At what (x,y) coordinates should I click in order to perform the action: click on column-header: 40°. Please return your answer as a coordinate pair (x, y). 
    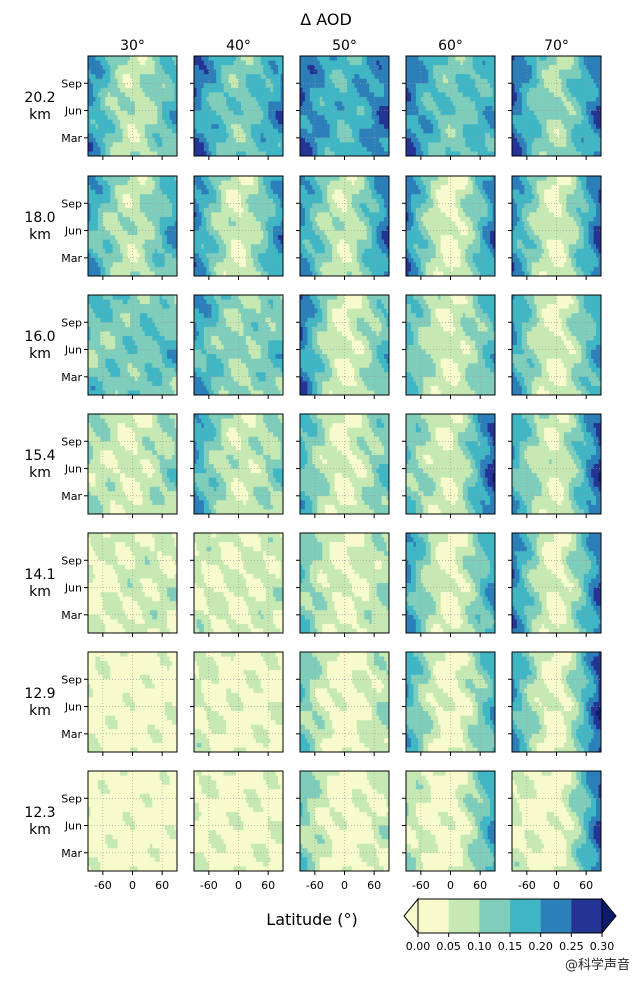
    Looking at the image, I should click on (238, 46).